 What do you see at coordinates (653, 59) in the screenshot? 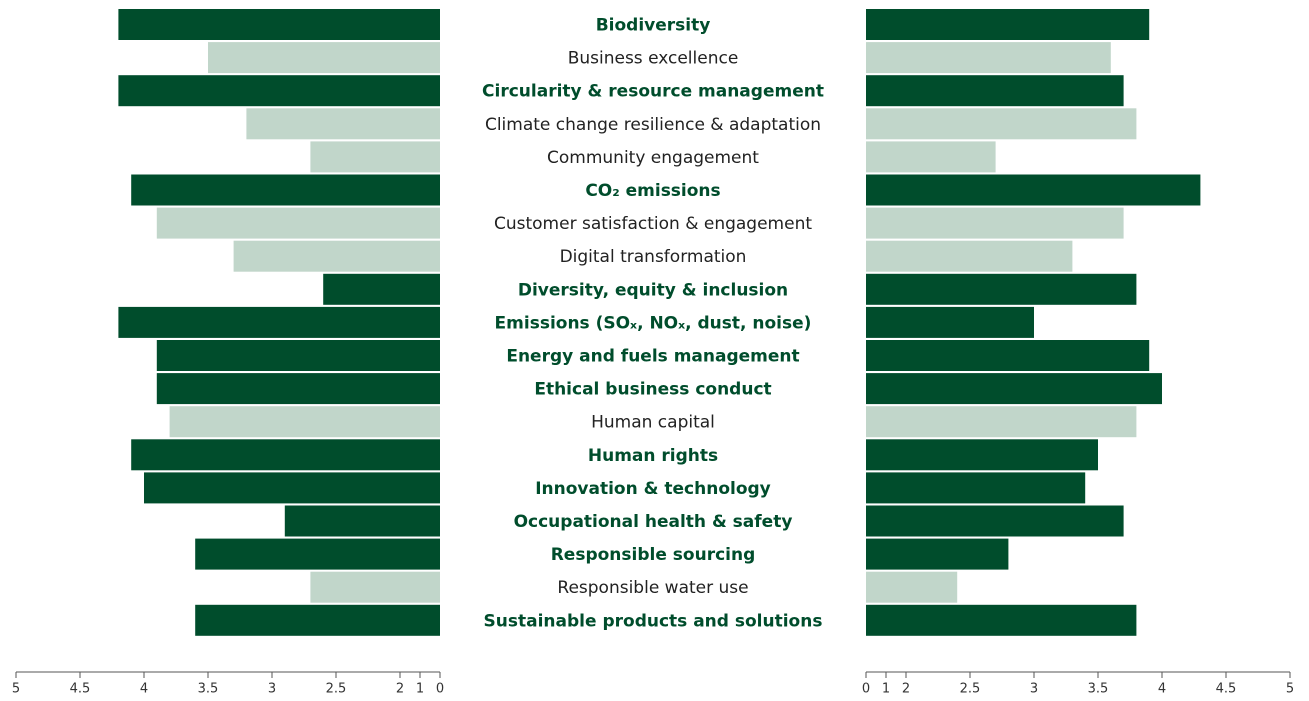
I see `category-label: Business excellence` at bounding box center [653, 59].